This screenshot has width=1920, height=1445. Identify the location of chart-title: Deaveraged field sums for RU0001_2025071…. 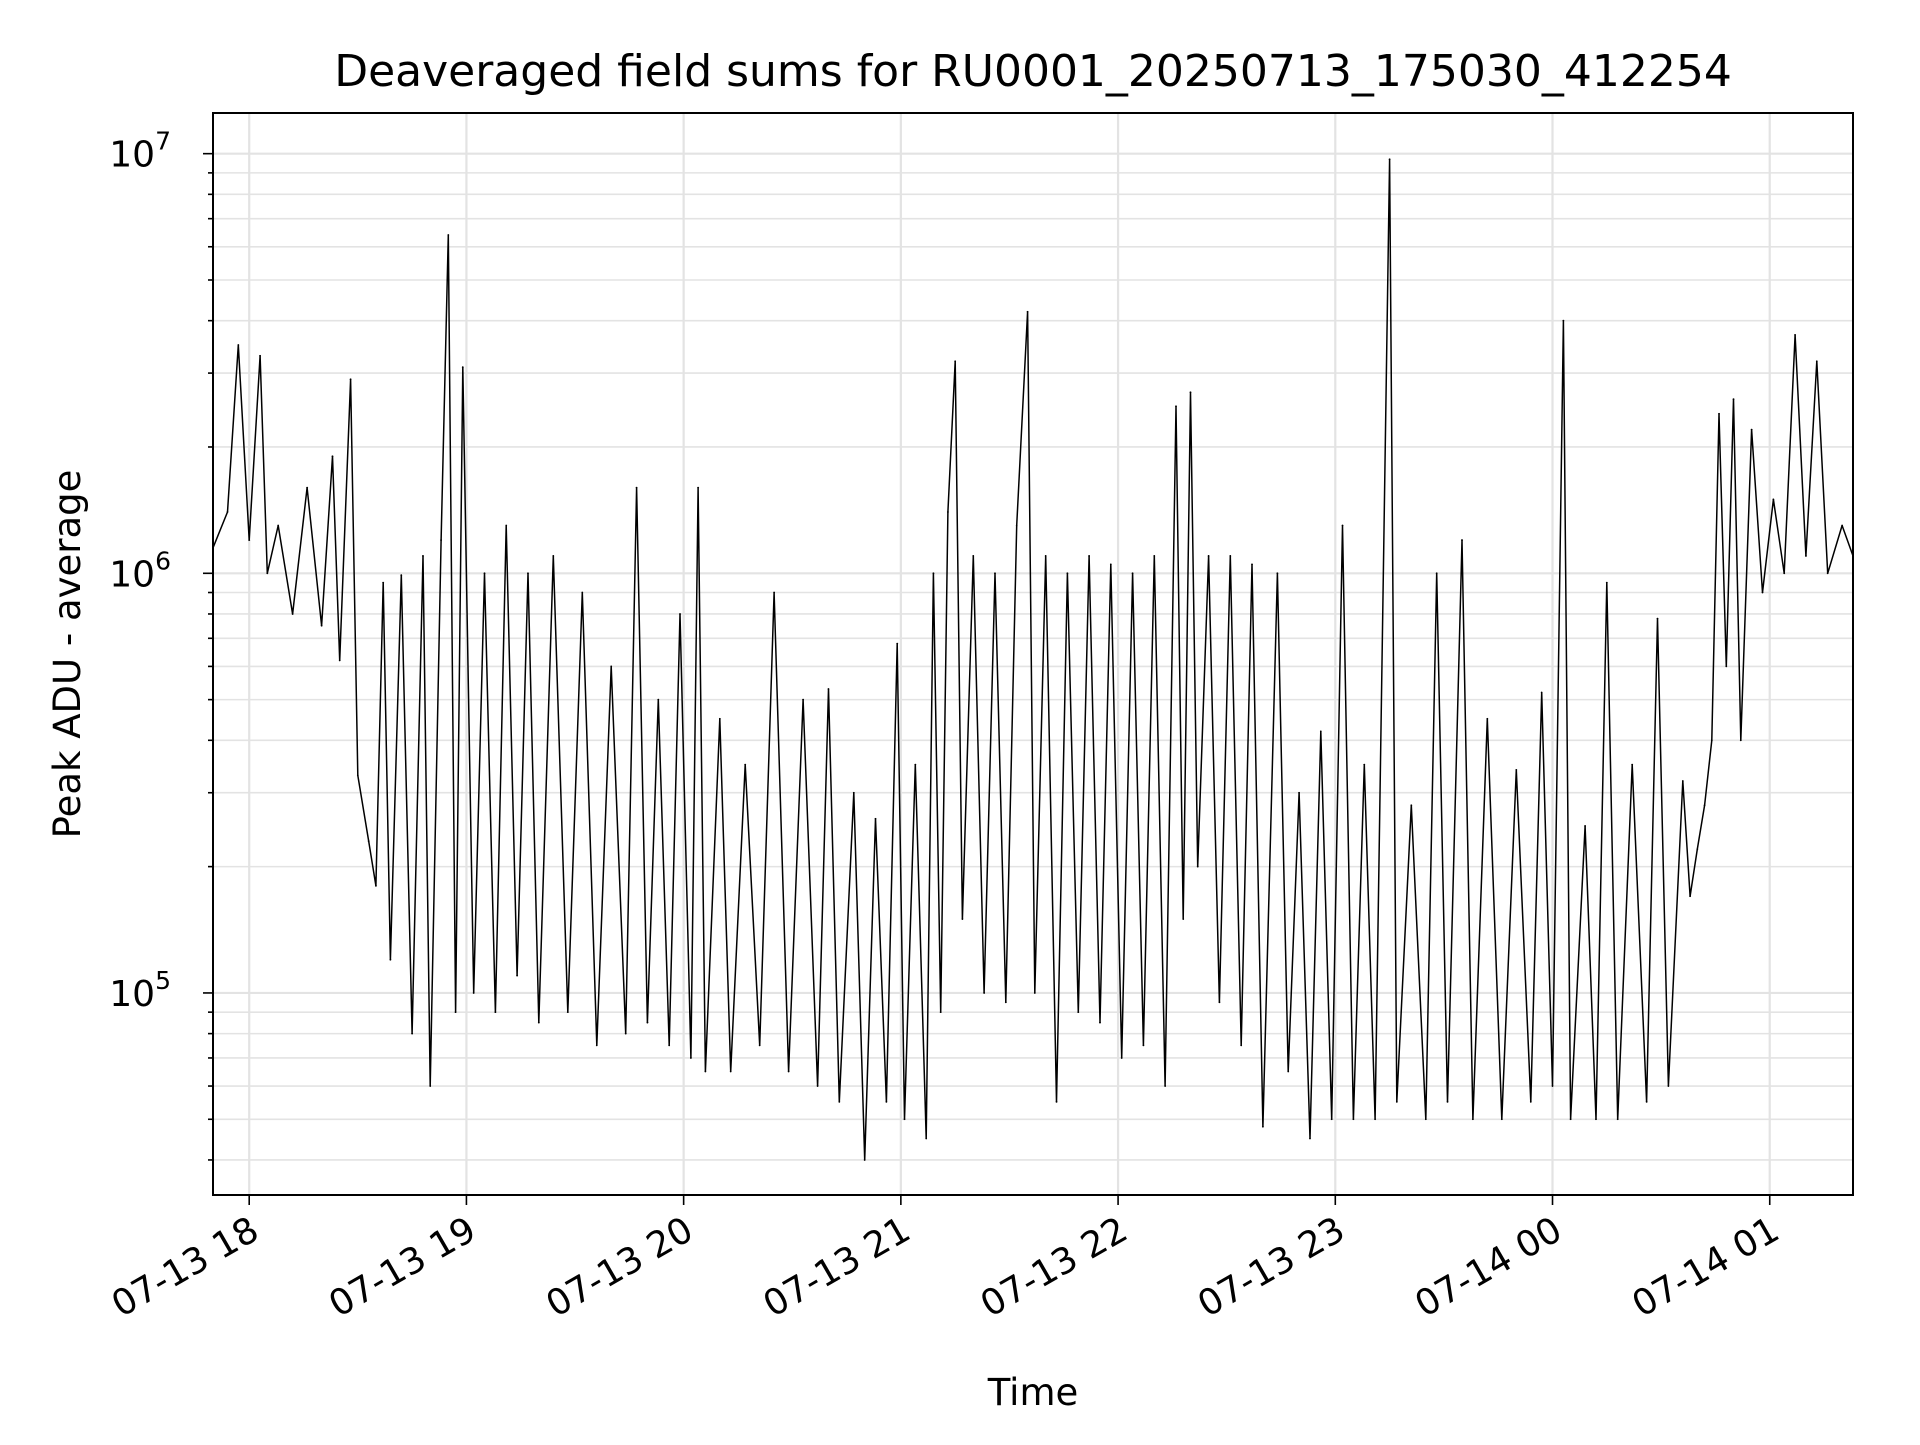
(1033, 71).